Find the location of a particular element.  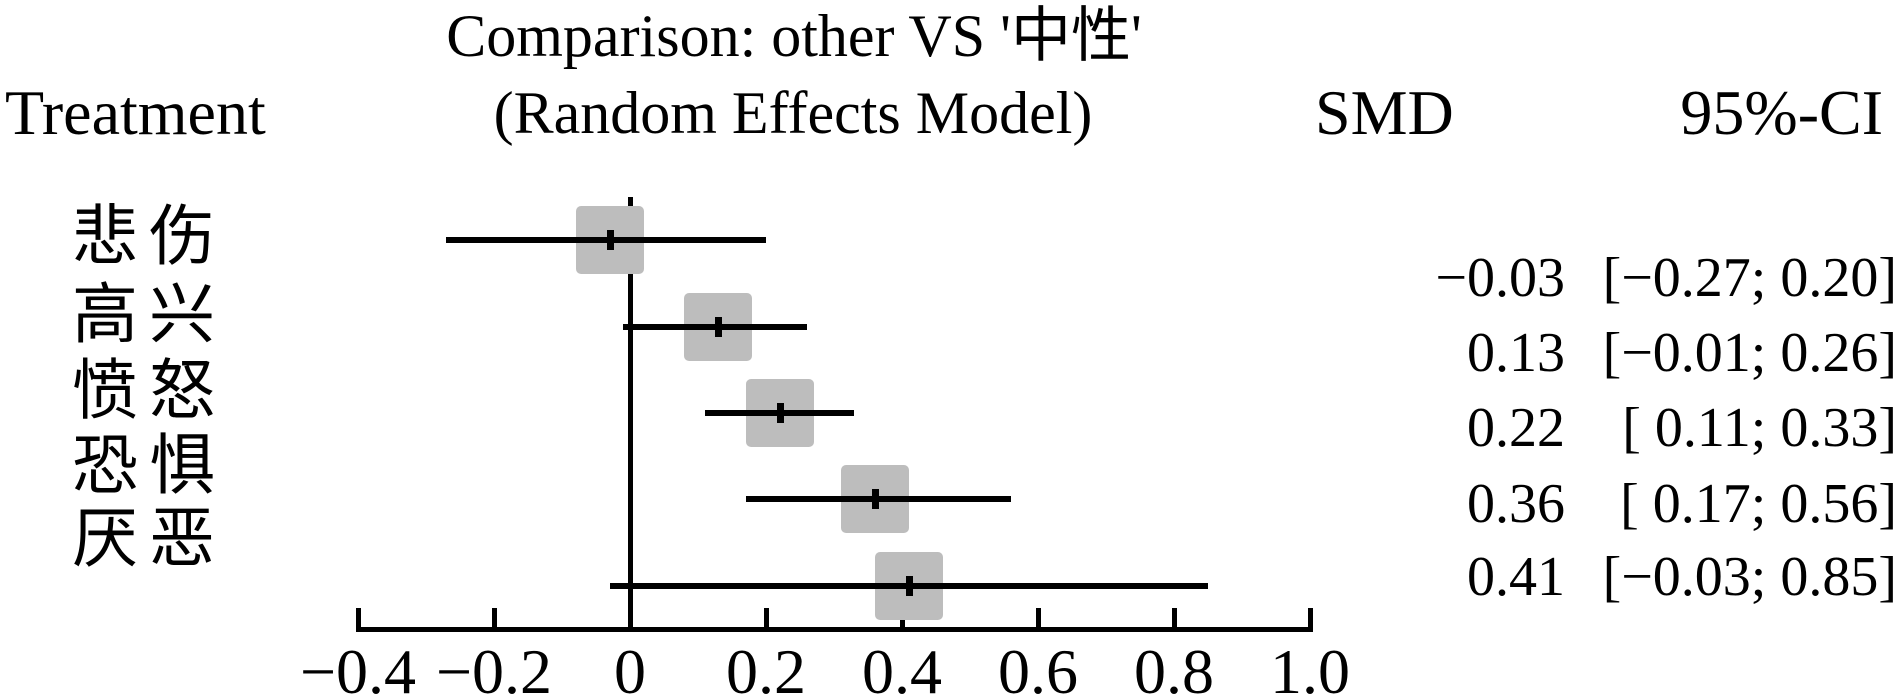

treatment-label: 厌恶 is located at coordinates (149, 539).